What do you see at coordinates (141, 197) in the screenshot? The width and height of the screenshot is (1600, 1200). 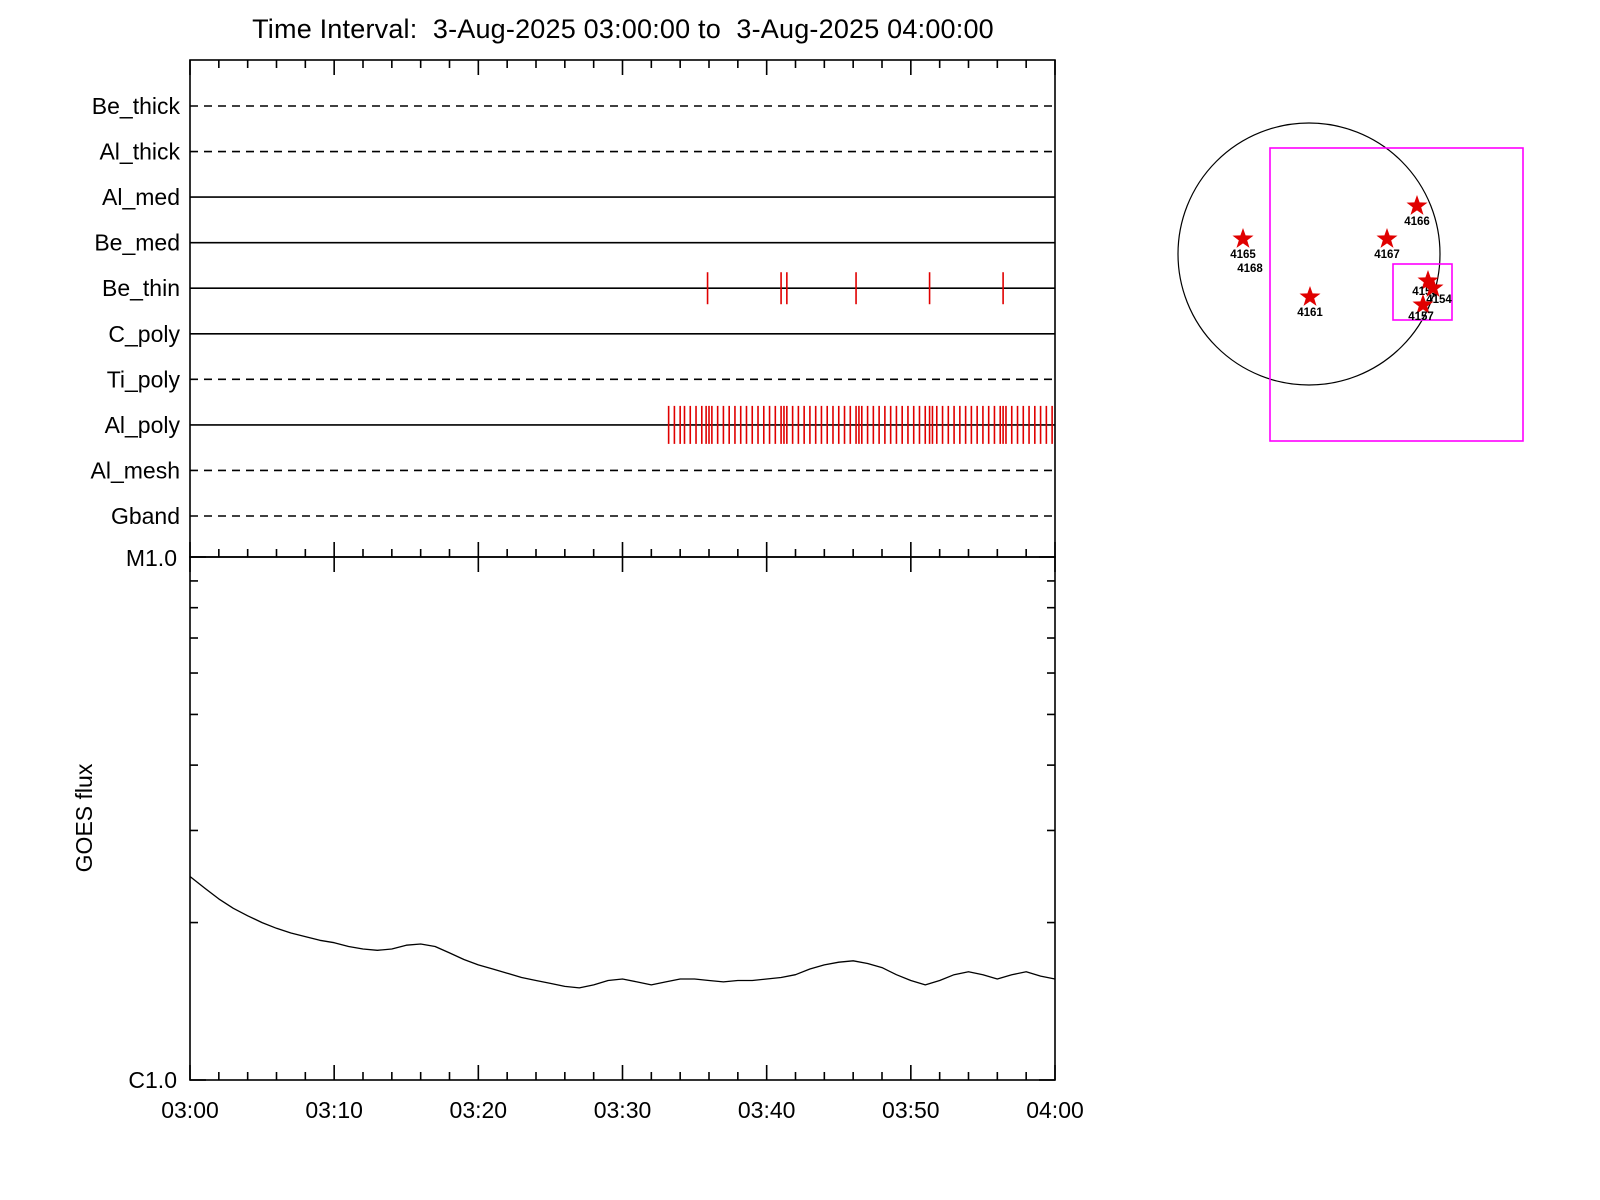 I see `channel-label-Al_med: Al_med` at bounding box center [141, 197].